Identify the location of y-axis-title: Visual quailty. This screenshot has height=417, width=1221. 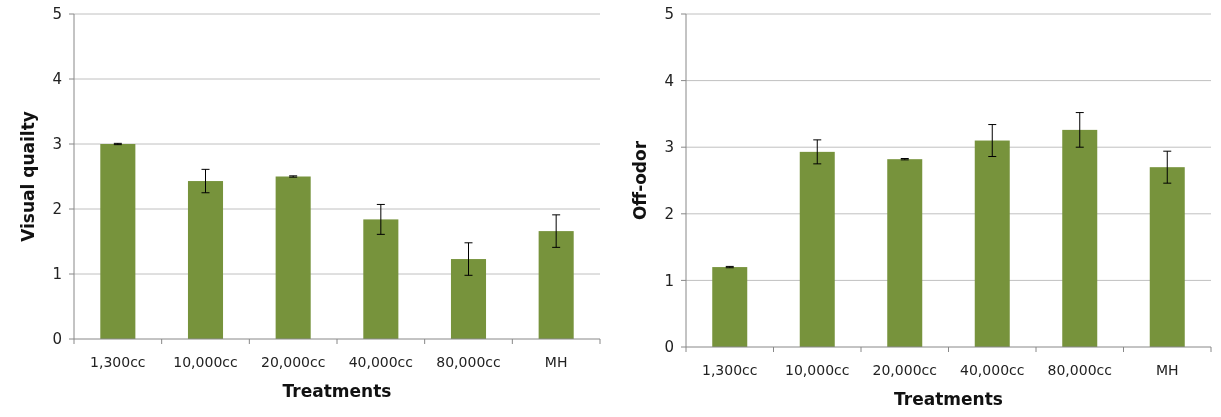
(28, 176).